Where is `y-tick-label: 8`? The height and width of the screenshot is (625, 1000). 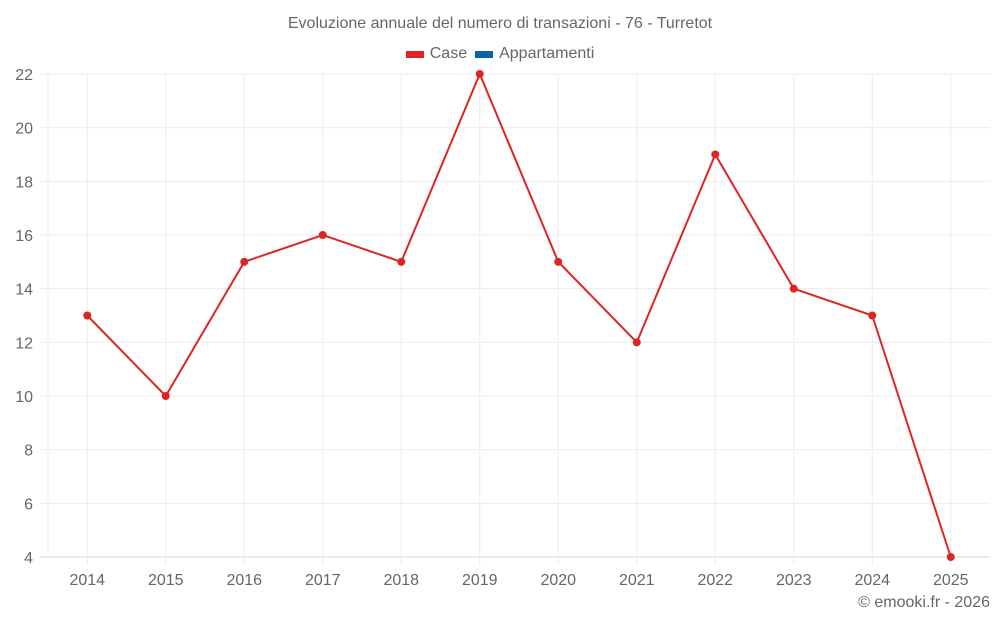
y-tick-label: 8 is located at coordinates (28, 451).